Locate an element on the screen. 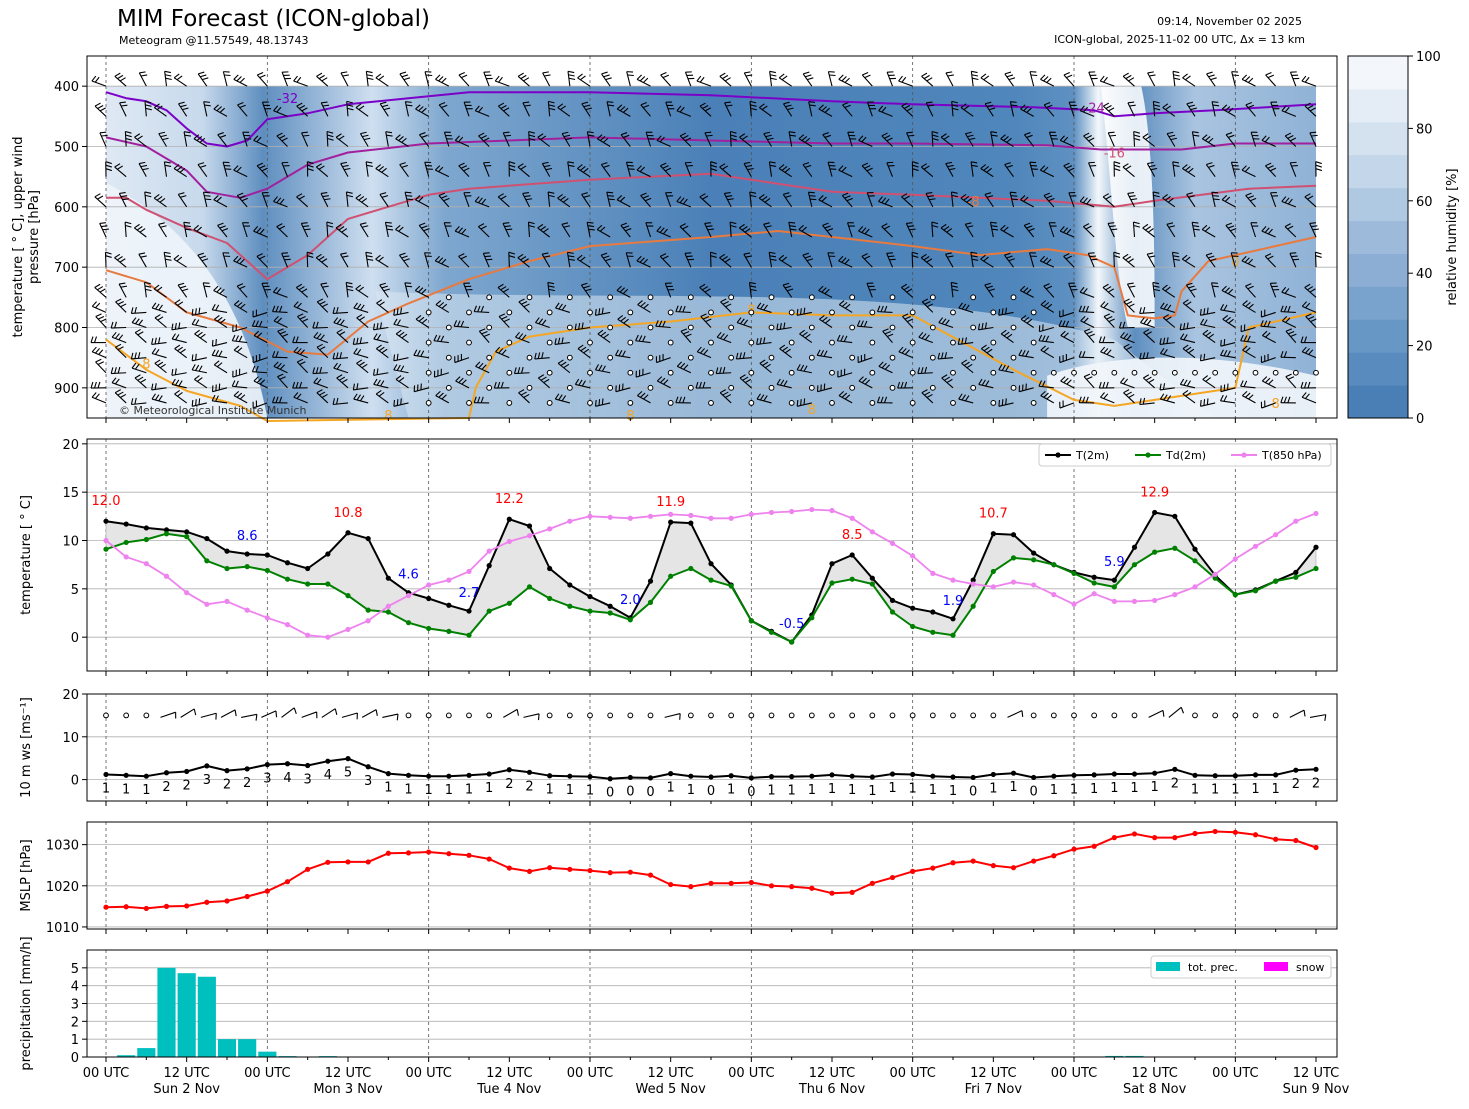  upper-ylabel: pressure [hPa] is located at coordinates (34, 237).